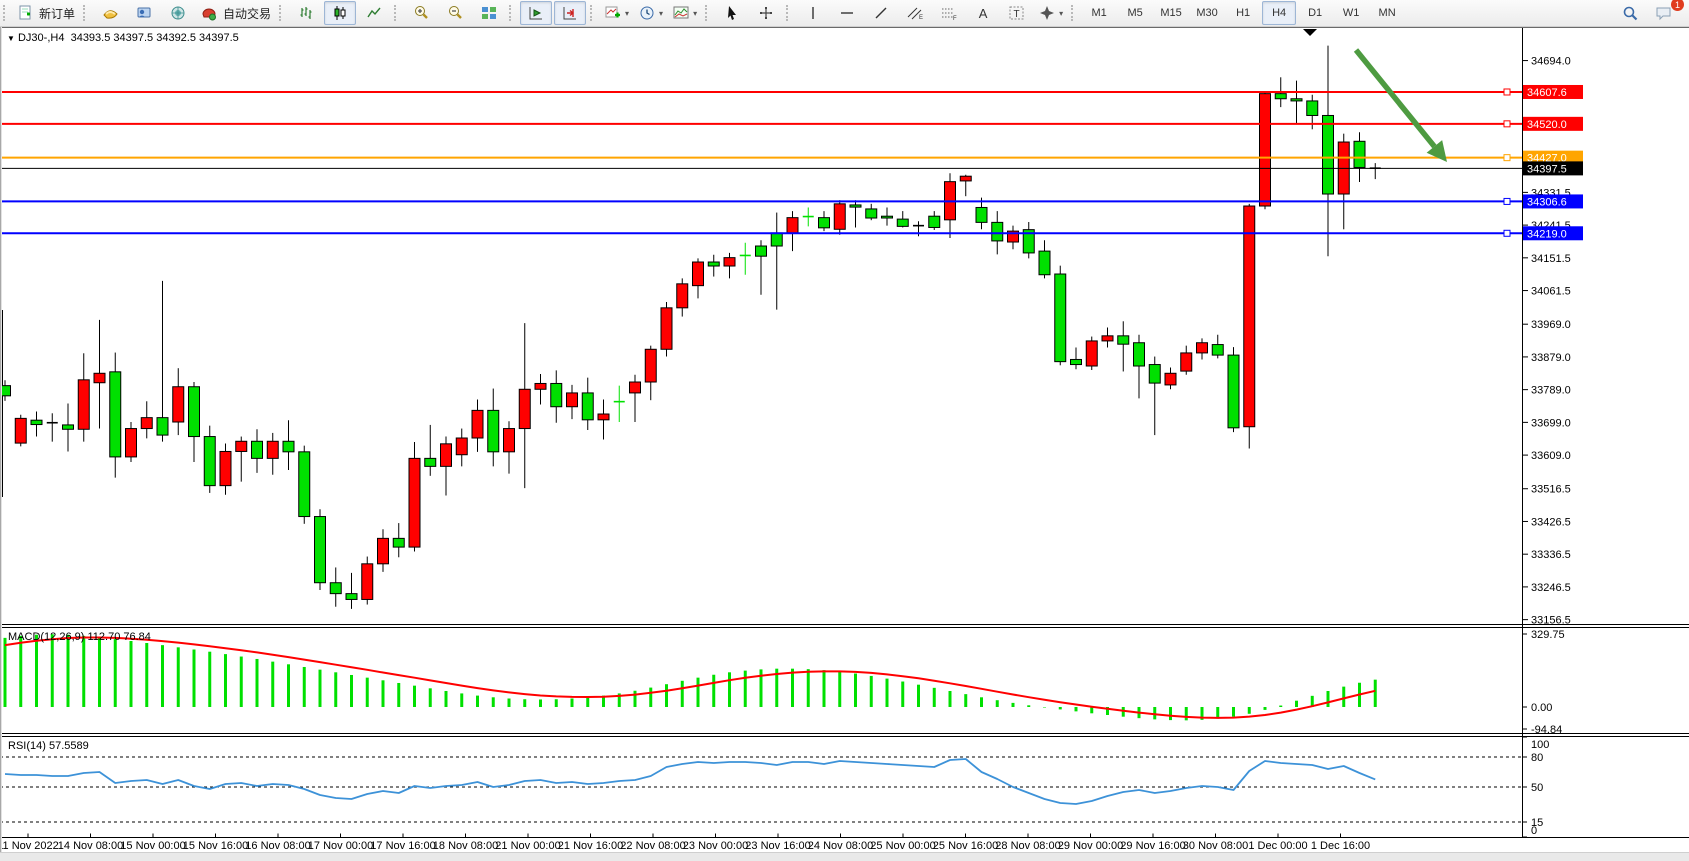 The height and width of the screenshot is (861, 1689). What do you see at coordinates (983, 13) in the screenshot?
I see `text-button: A` at bounding box center [983, 13].